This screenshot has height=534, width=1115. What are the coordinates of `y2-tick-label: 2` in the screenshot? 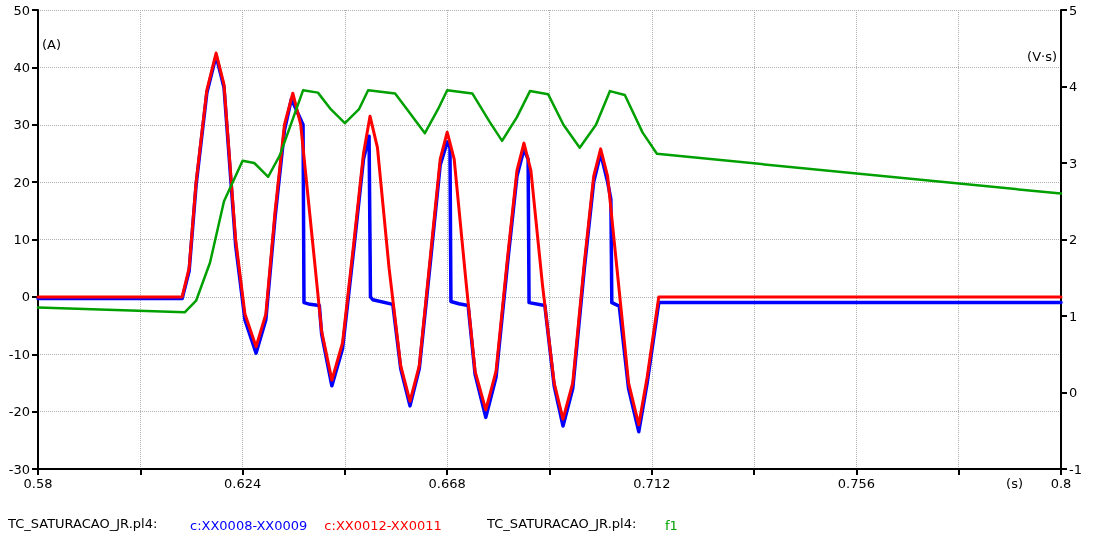 It's located at (1073, 239).